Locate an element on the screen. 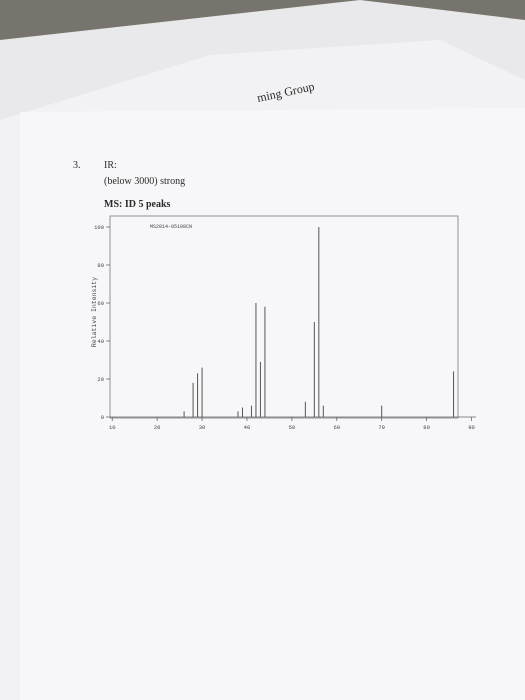 This screenshot has height=700, width=525. x-tick-label: 60 is located at coordinates (336, 427).